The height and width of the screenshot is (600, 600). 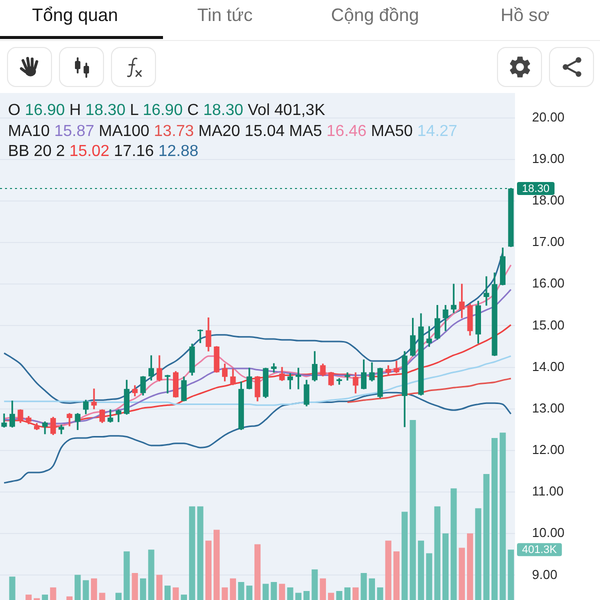 I want to click on text: Tổng quan, so click(x=75, y=15).